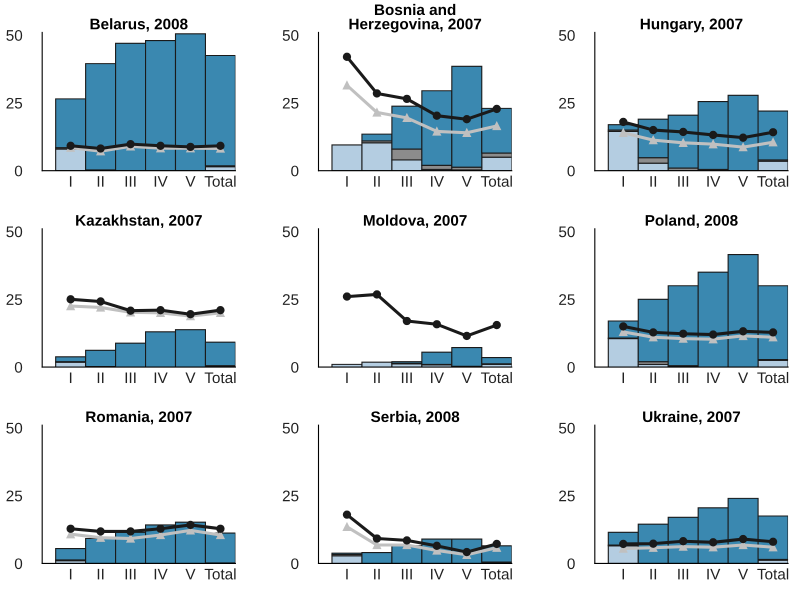  Describe the element at coordinates (692, 221) in the screenshot. I see `chart-title: Poland, 2008` at that location.